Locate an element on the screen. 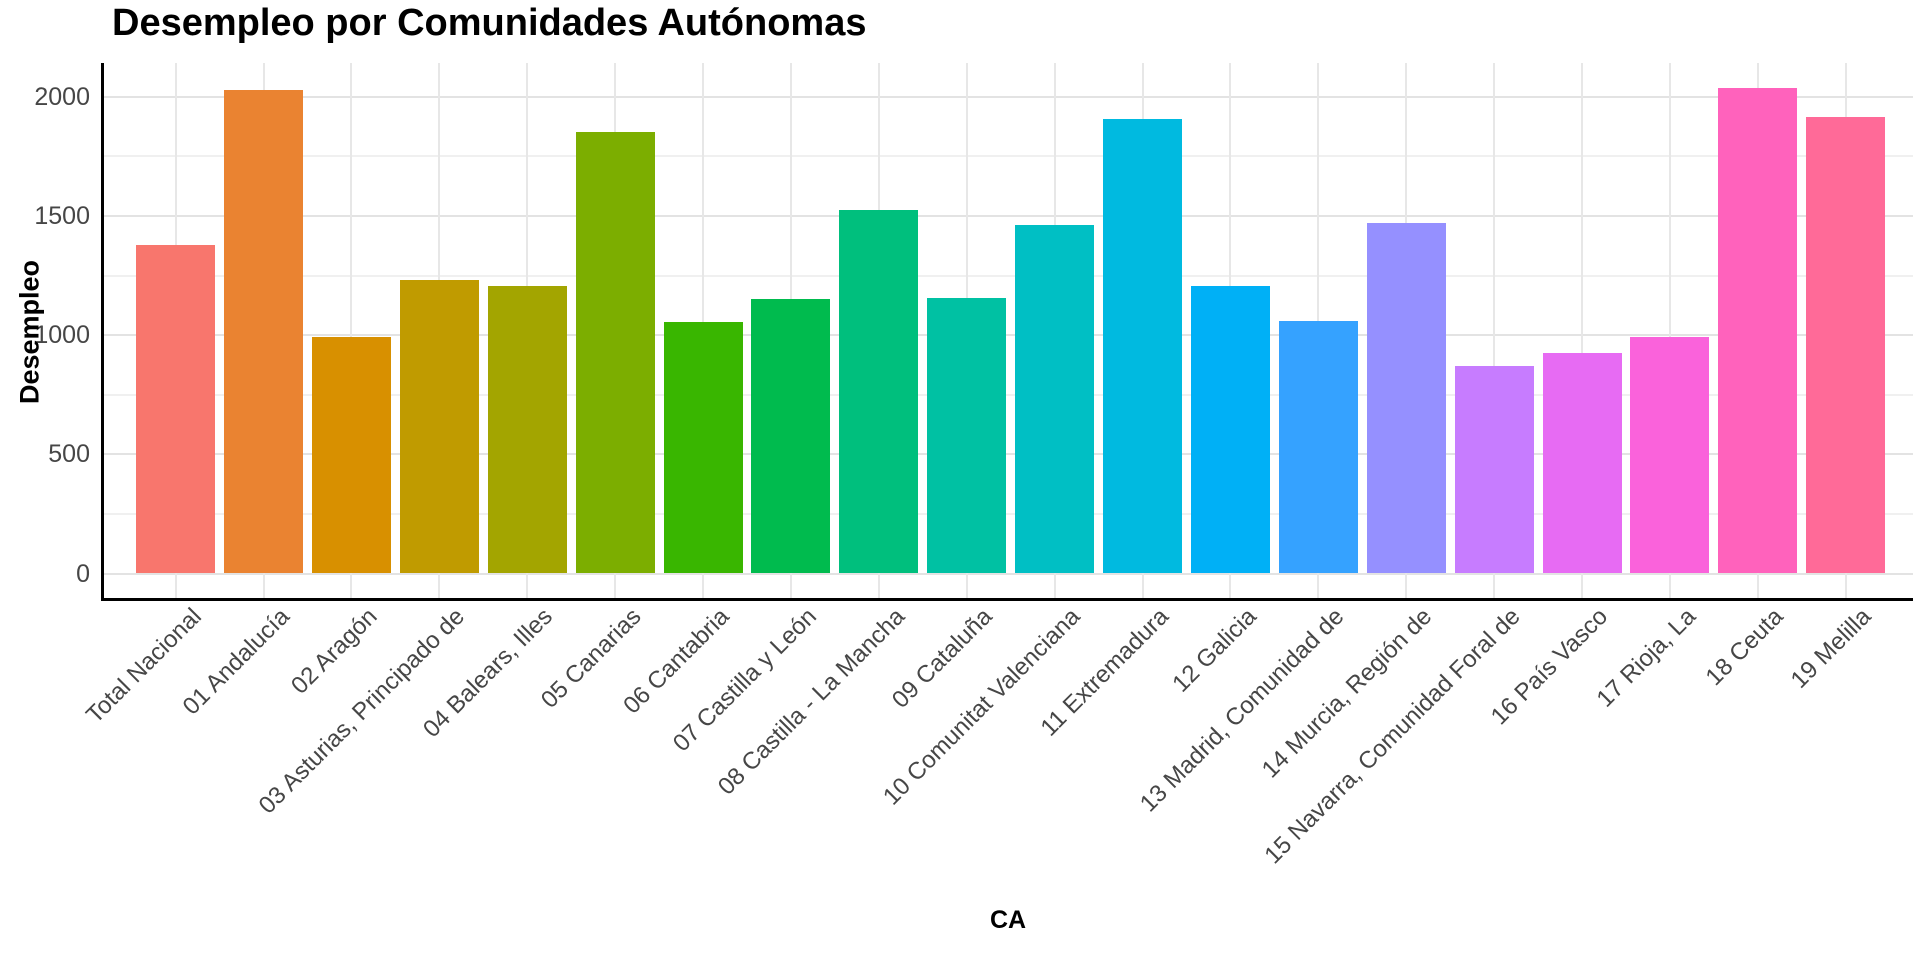 The image size is (1920, 960). bar-10-comunitat-valenciana is located at coordinates (1055, 399).